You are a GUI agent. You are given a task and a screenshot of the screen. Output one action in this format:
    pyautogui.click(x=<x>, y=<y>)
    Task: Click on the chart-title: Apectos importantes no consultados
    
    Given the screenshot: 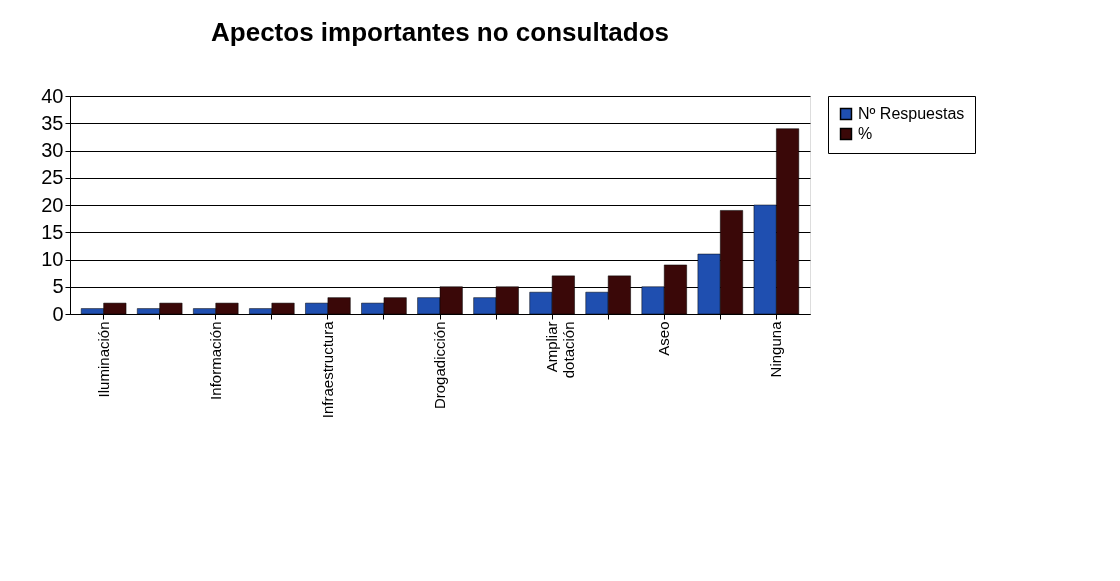 What is the action you would take?
    pyautogui.click(x=440, y=32)
    